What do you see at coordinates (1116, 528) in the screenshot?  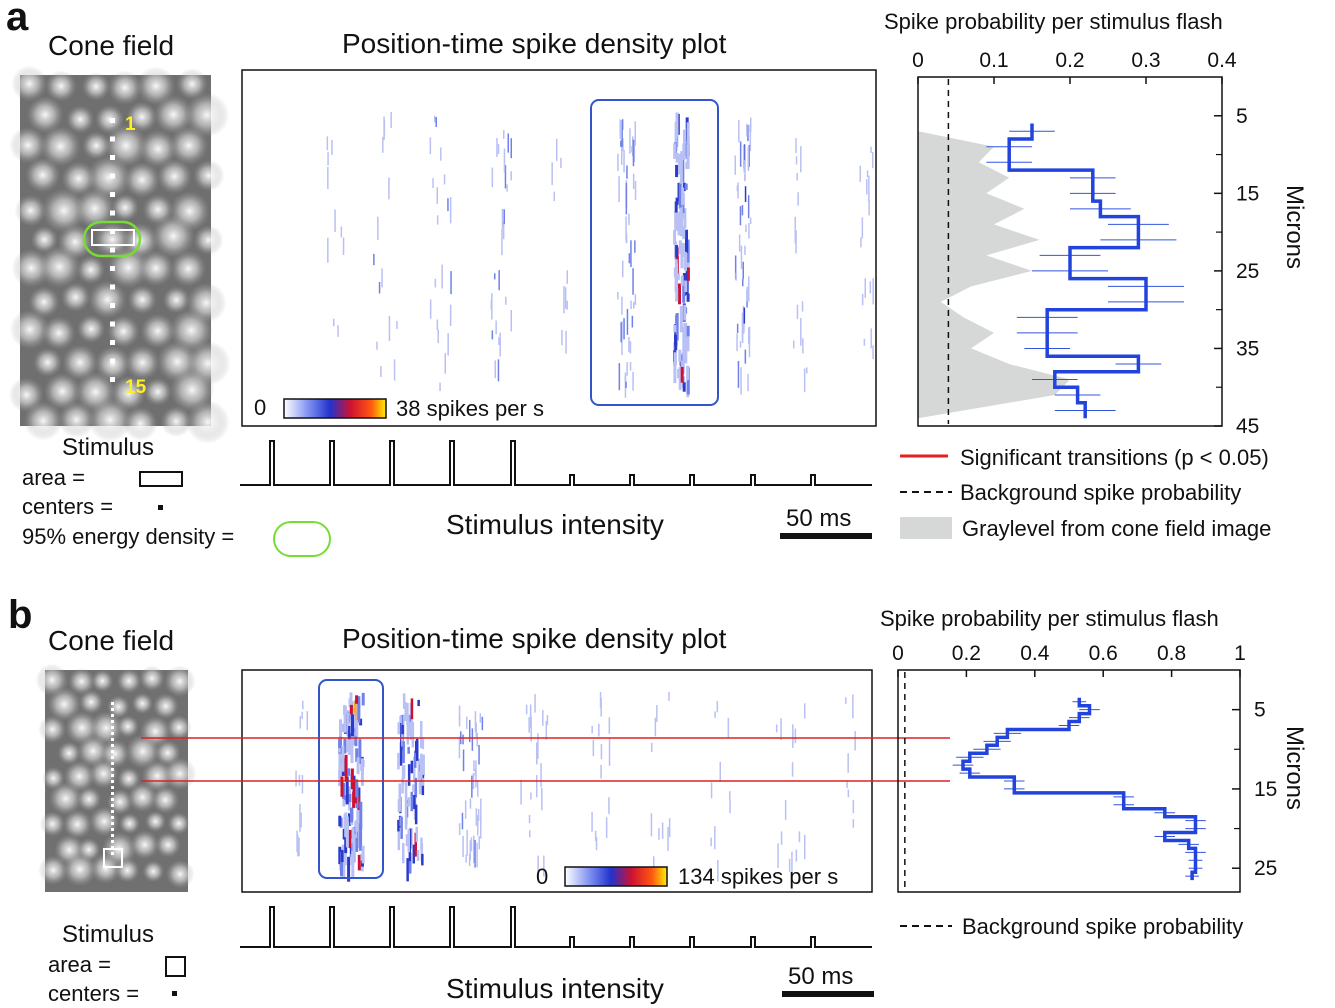 I see `legend-label-graylevel: Graylevel from cone field image` at bounding box center [1116, 528].